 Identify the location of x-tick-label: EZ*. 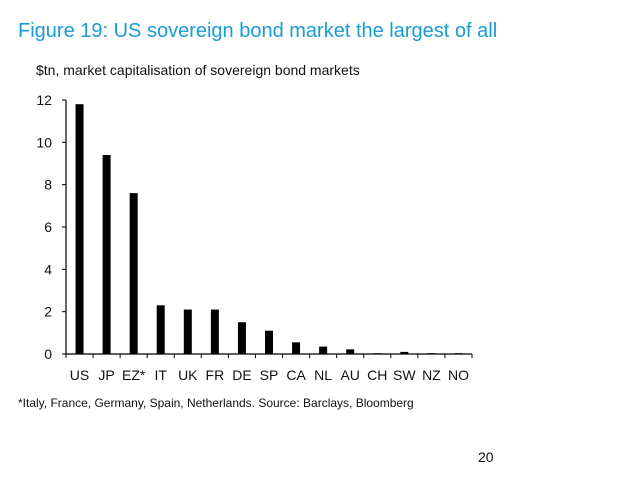
(134, 375).